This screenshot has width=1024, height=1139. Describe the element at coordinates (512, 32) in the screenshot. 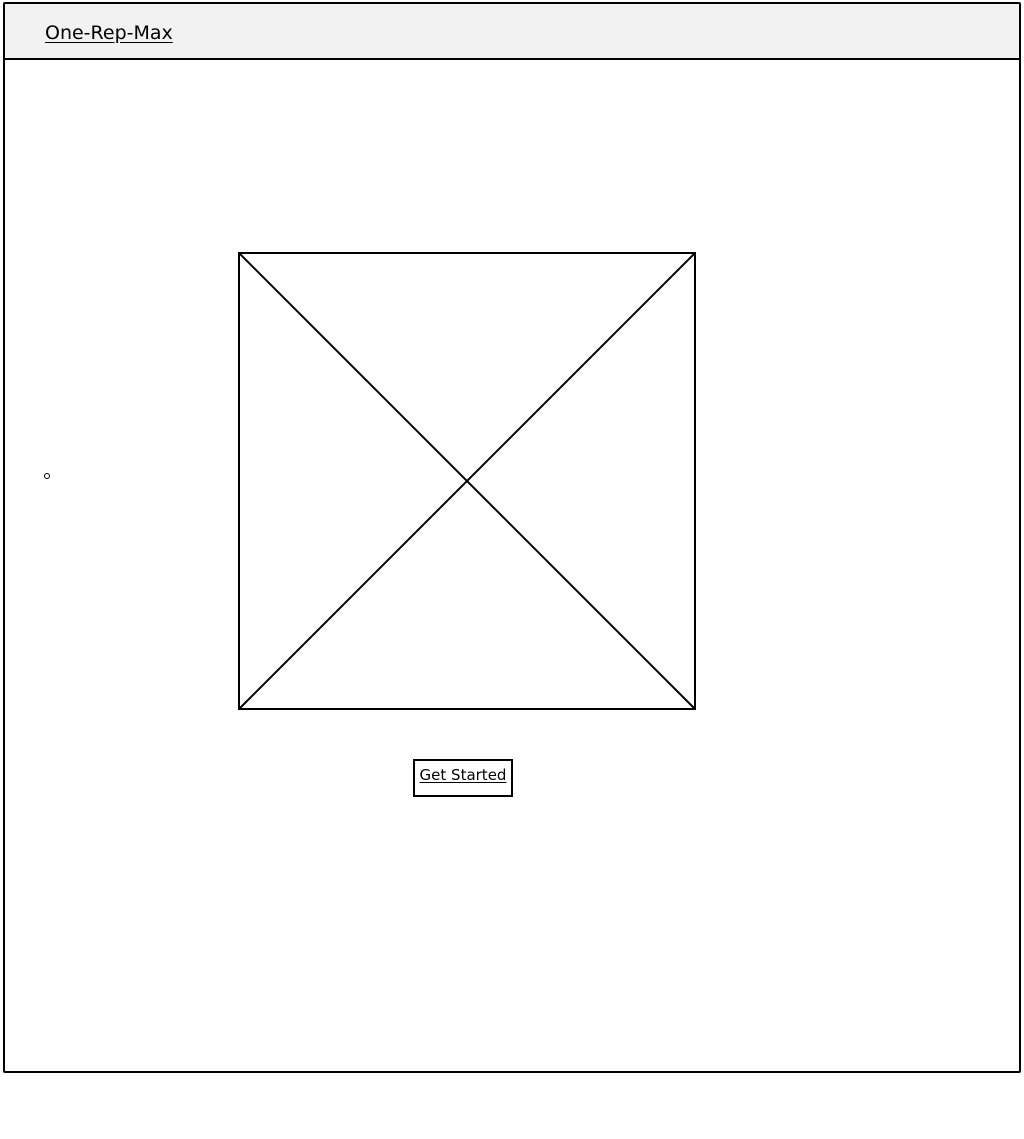

I see `header-bar: One-Rep-Max` at that location.